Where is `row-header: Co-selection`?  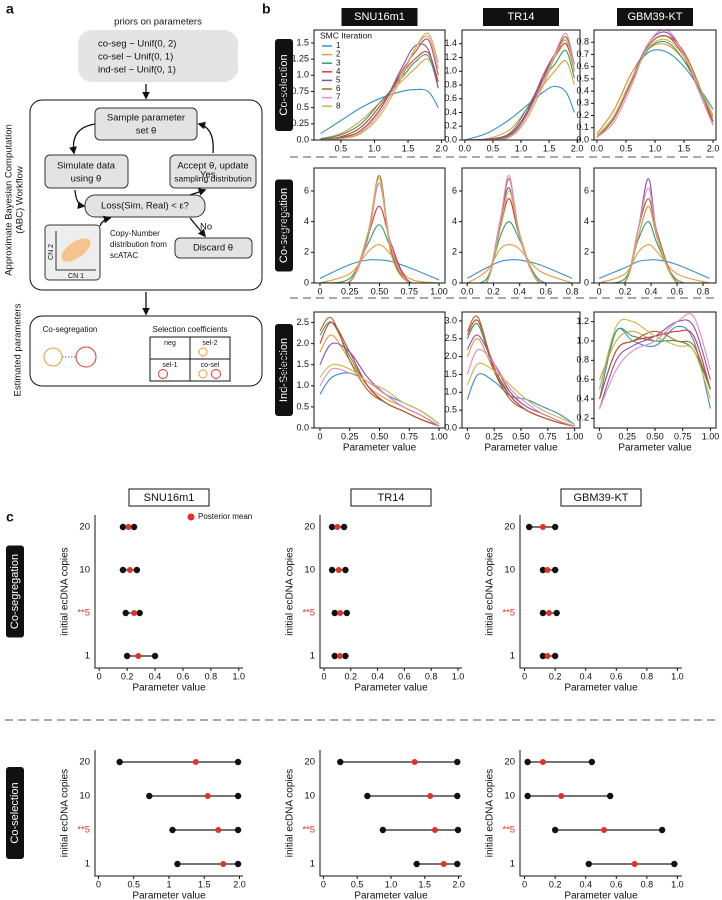 row-header: Co-selection is located at coordinates (284, 84).